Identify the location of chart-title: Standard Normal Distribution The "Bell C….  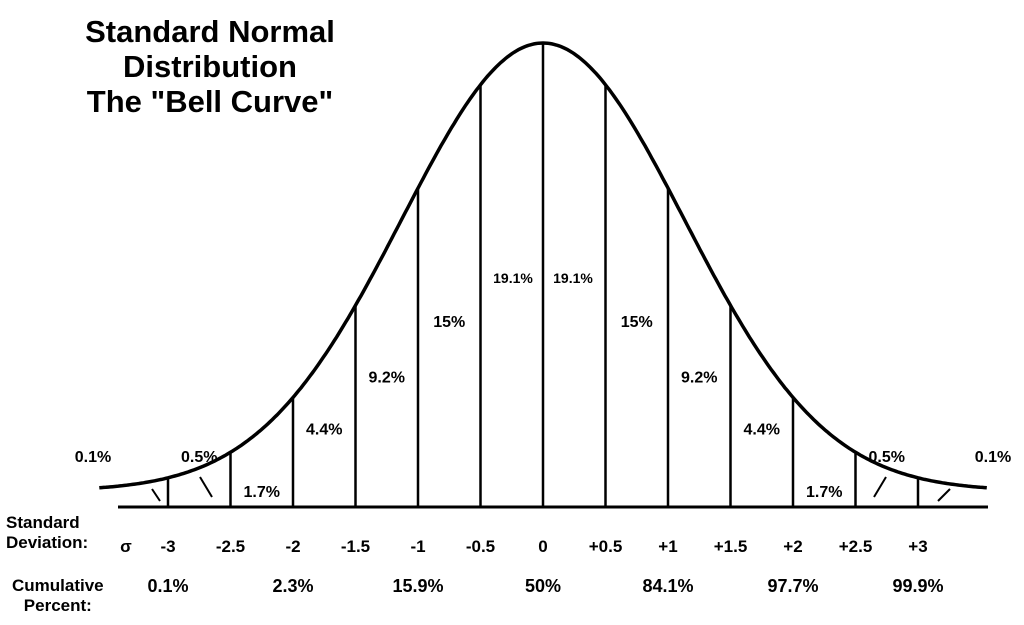
(210, 66).